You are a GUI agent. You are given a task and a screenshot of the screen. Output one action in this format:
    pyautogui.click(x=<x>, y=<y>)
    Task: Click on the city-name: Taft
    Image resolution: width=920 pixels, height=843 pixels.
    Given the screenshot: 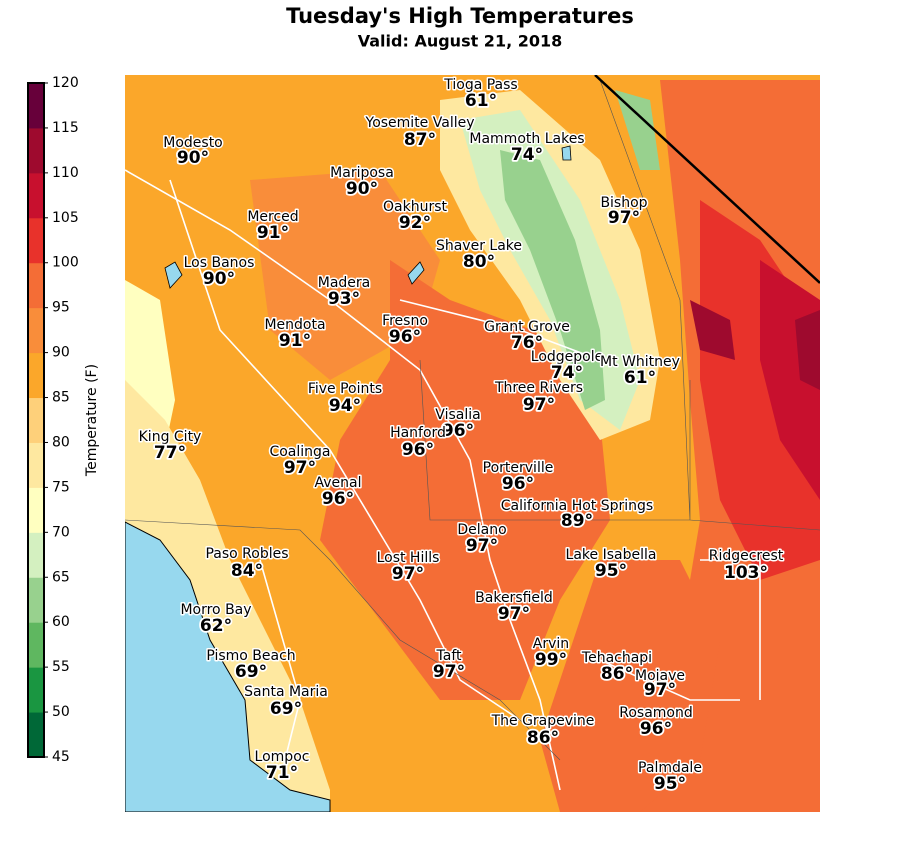 What is the action you would take?
    pyautogui.click(x=449, y=656)
    